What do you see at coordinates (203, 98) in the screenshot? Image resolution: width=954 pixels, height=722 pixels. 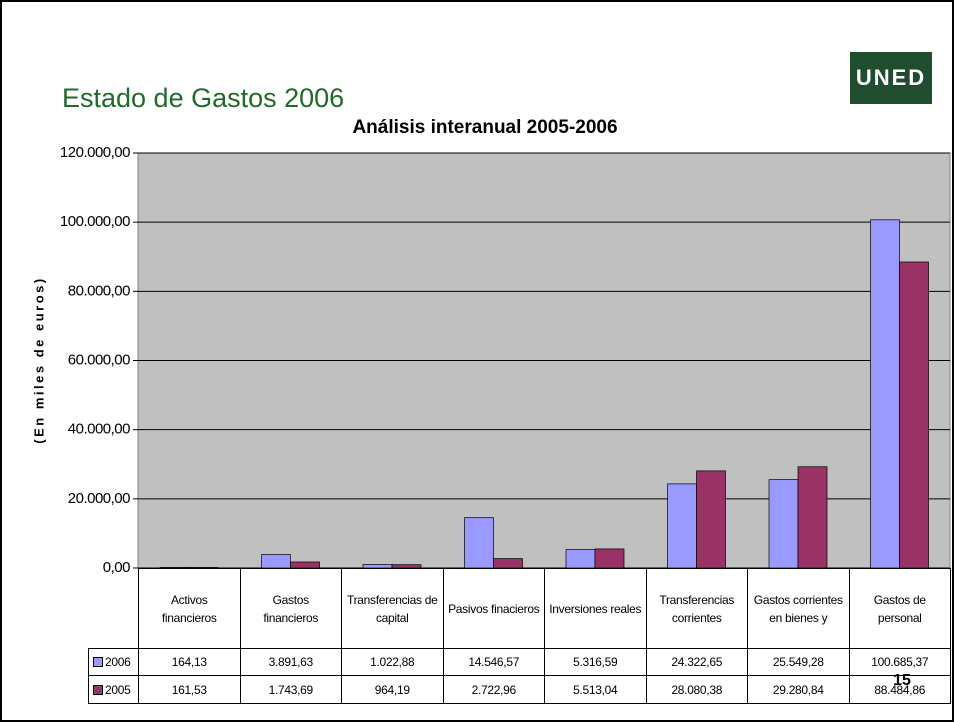 I see `slide-title: Estado de Gastos 2006` at bounding box center [203, 98].